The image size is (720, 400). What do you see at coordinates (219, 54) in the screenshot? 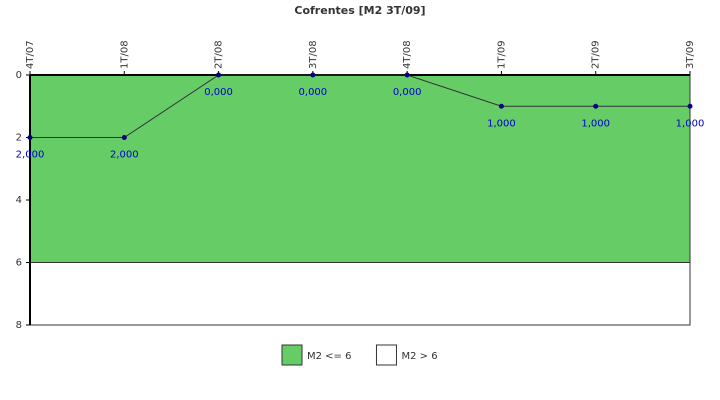
I see `x-tick-label: 2T/08` at bounding box center [219, 54].